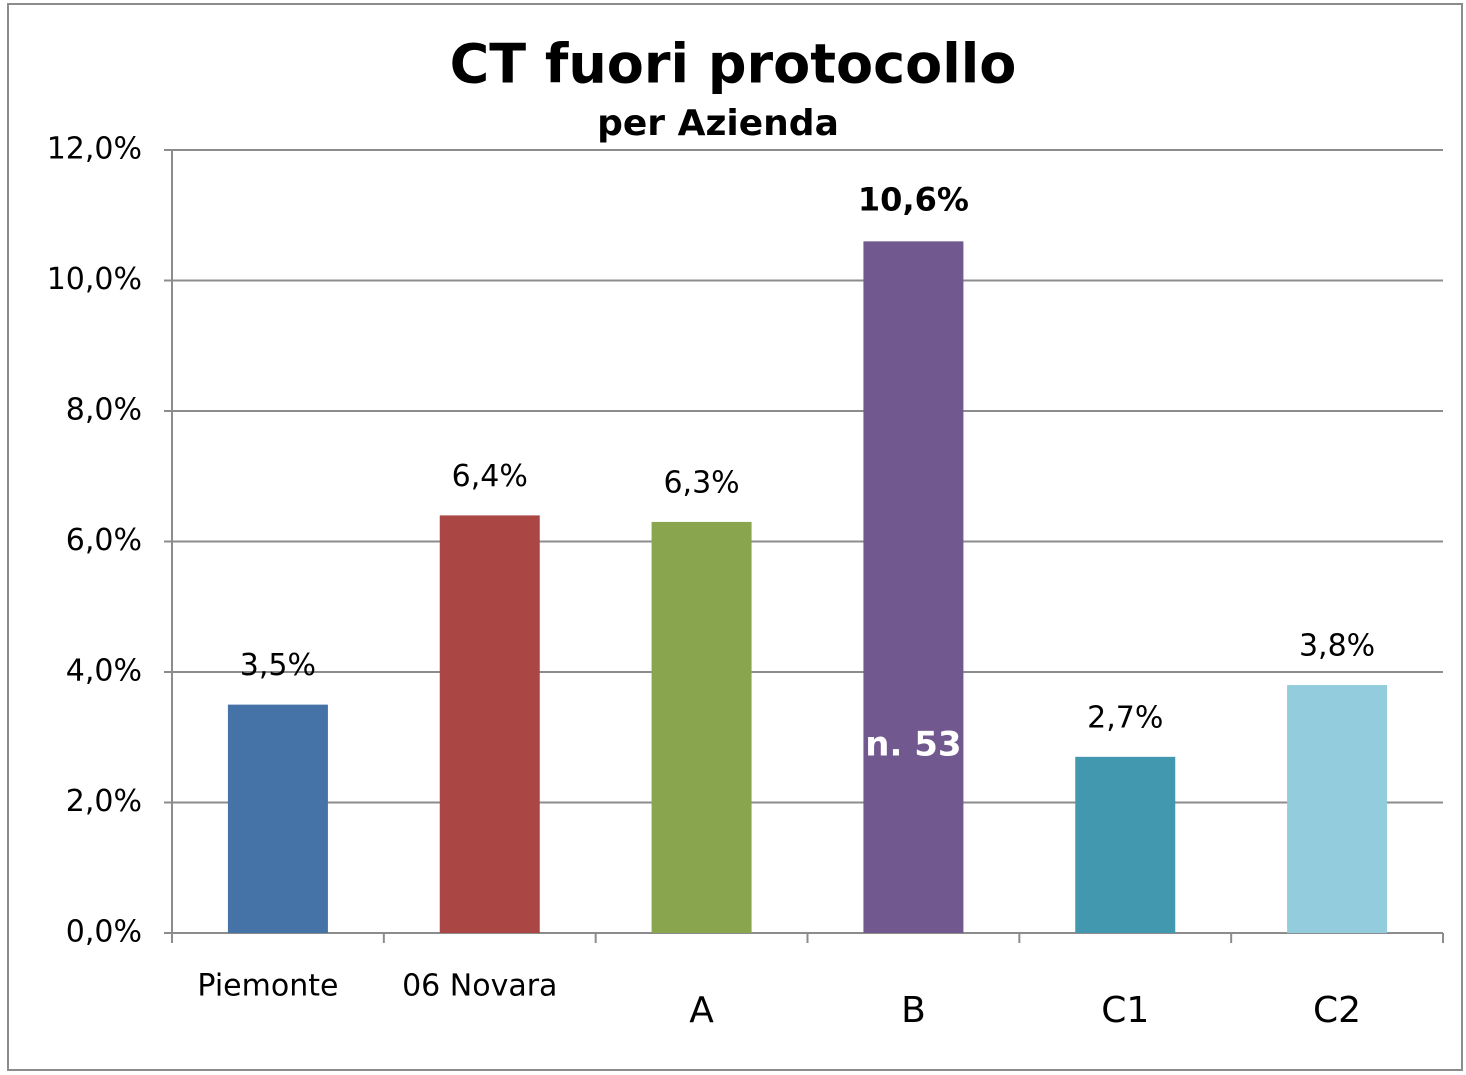 The width and height of the screenshot is (1466, 1075). I want to click on value-label: 3,8%, so click(1337, 646).